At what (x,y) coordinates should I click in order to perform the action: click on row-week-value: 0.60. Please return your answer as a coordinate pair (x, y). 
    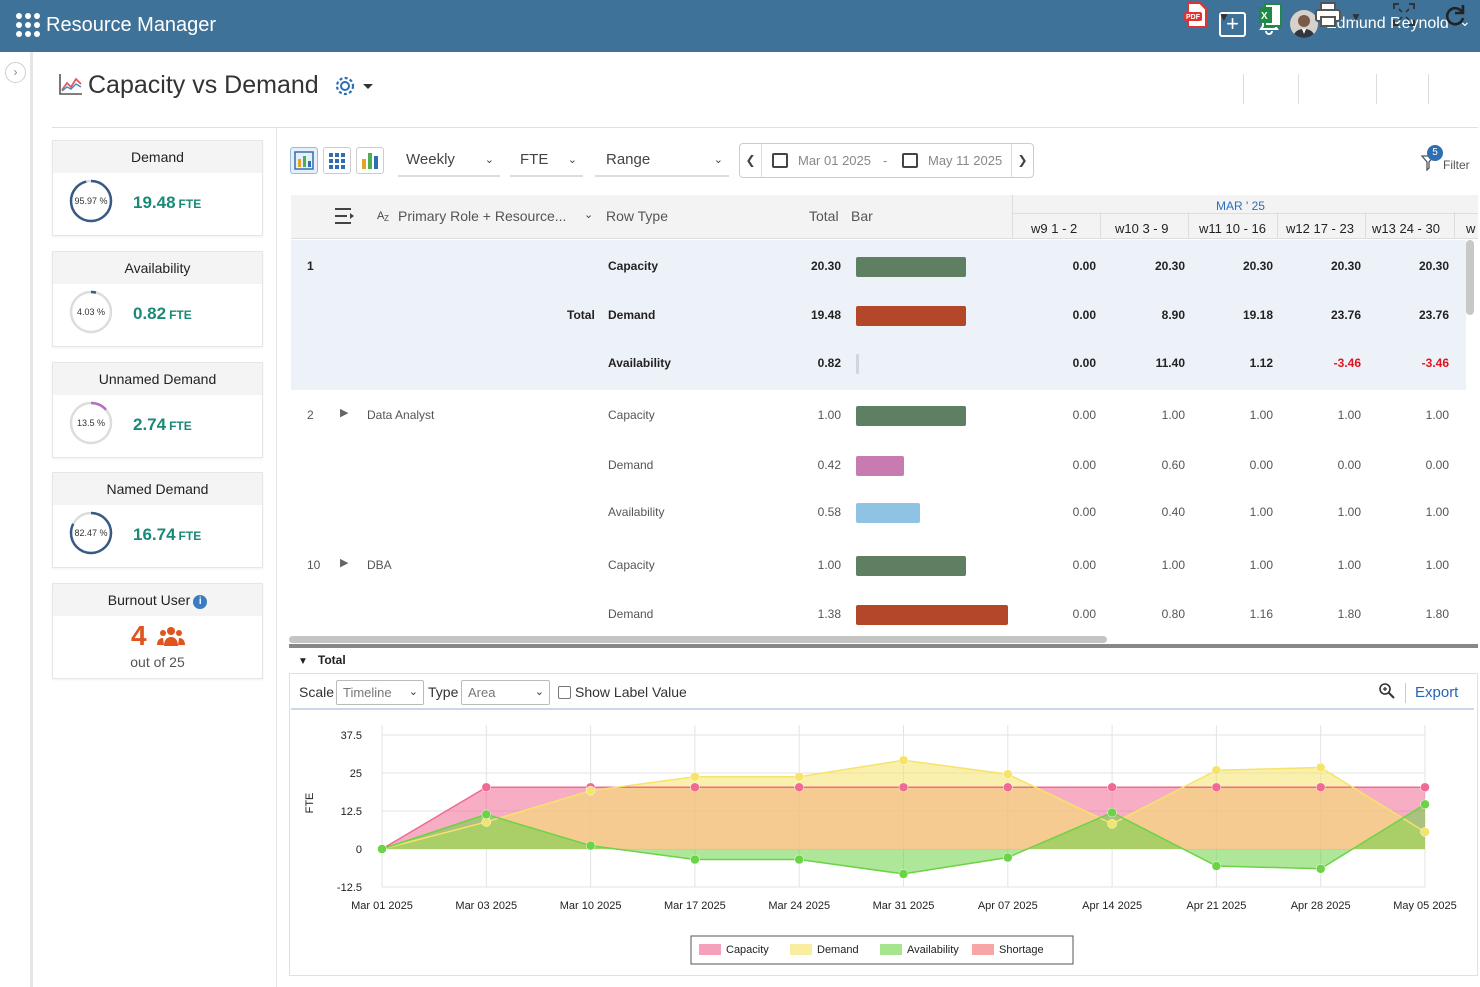
    Looking at the image, I should click on (1173, 465).